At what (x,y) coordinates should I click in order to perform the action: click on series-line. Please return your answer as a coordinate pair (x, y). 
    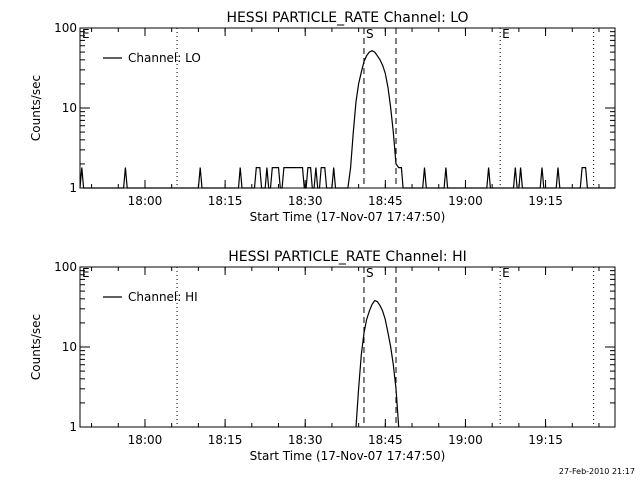
    Looking at the image, I should click on (377, 363).